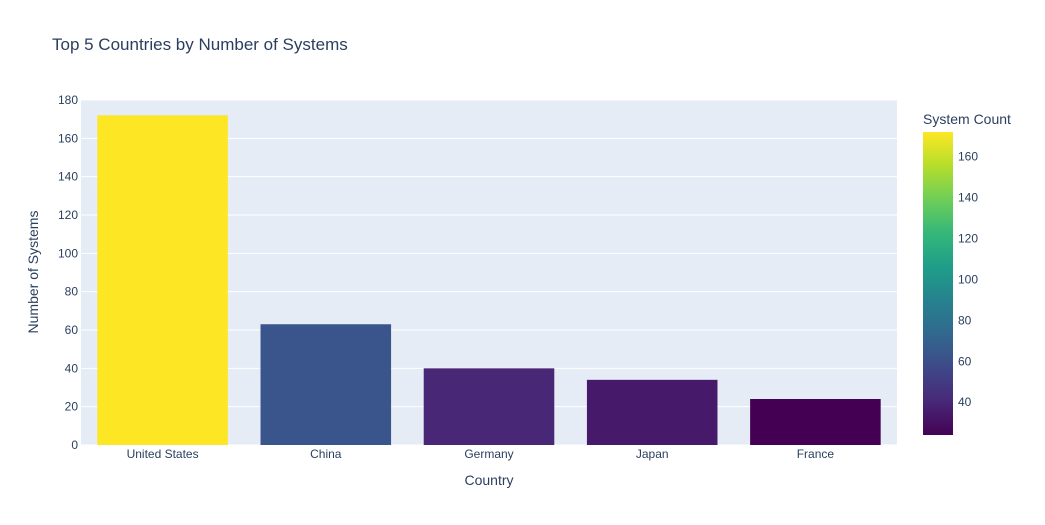  I want to click on x-tick-label: United States, so click(163, 454).